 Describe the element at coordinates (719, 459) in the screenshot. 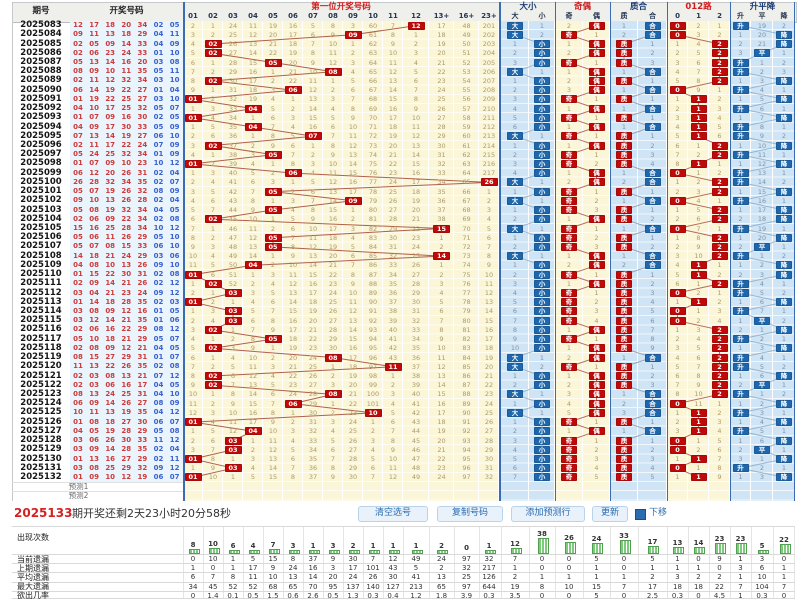

I see `panel-miss-cell: 7` at that location.